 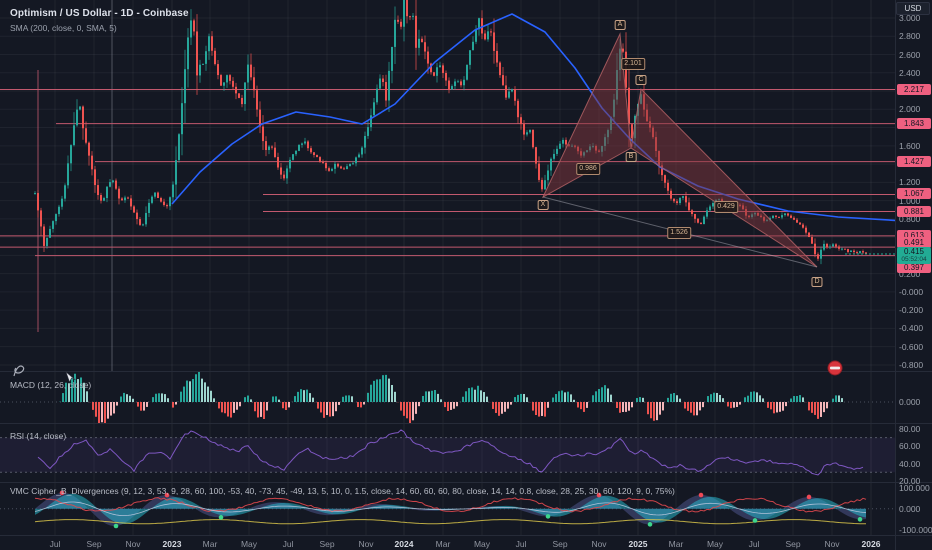 What do you see at coordinates (620, 25) in the screenshot?
I see `pattern-point-label-a: A` at bounding box center [620, 25].